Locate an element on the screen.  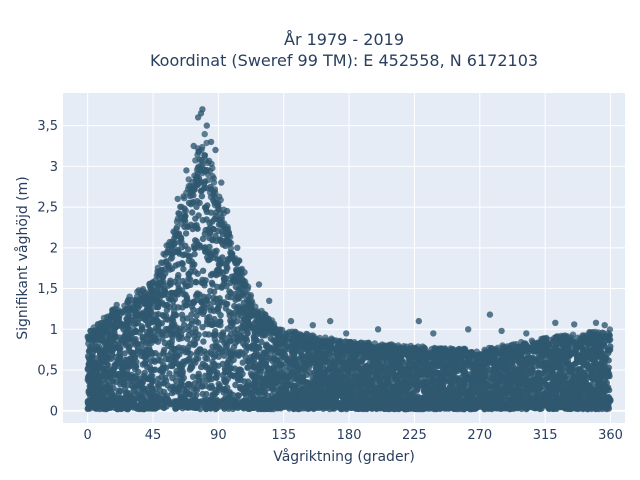
chart-title-line-1: År 1979 - 2019 is located at coordinates (344, 39).